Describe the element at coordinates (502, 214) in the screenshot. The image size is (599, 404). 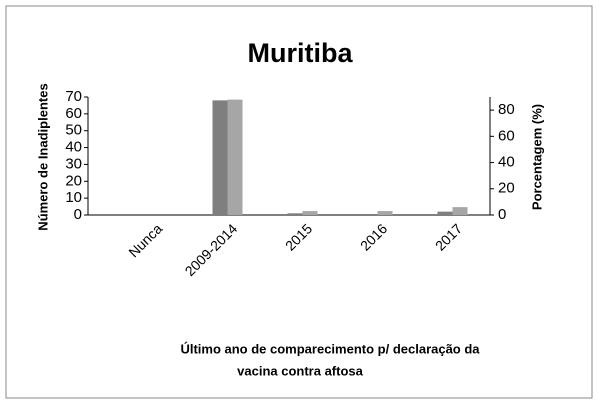
I see `y2-tick-label: 0` at that location.